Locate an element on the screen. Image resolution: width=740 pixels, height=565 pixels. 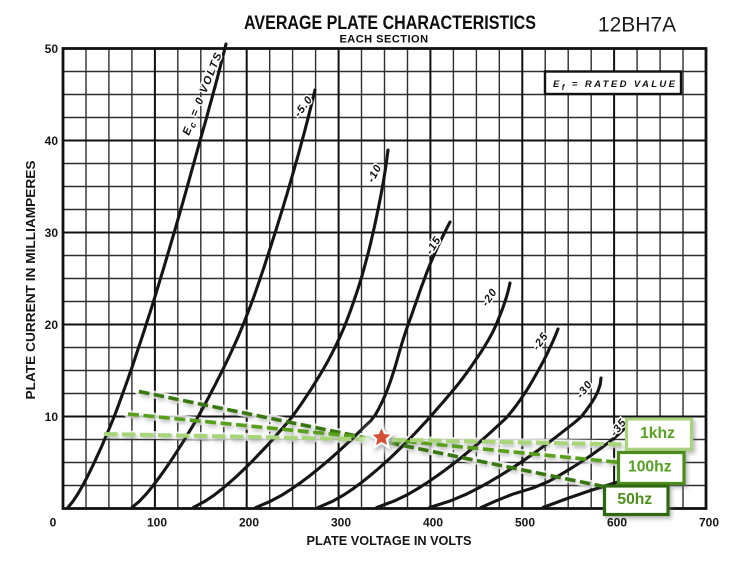
svg-text: 40 is located at coordinates (52, 141).